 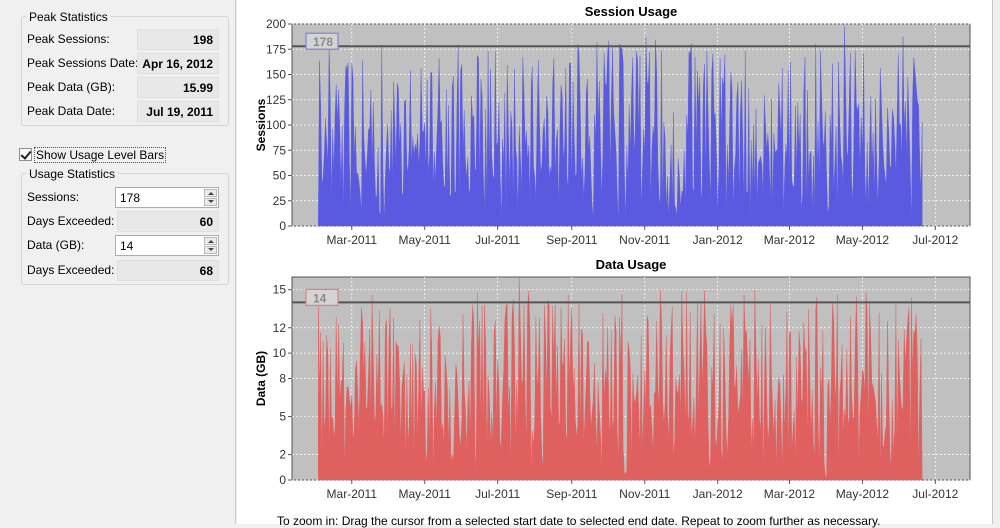 What do you see at coordinates (71, 111) in the screenshot?
I see `peak-data-date-label: Peak Data Date:` at bounding box center [71, 111].